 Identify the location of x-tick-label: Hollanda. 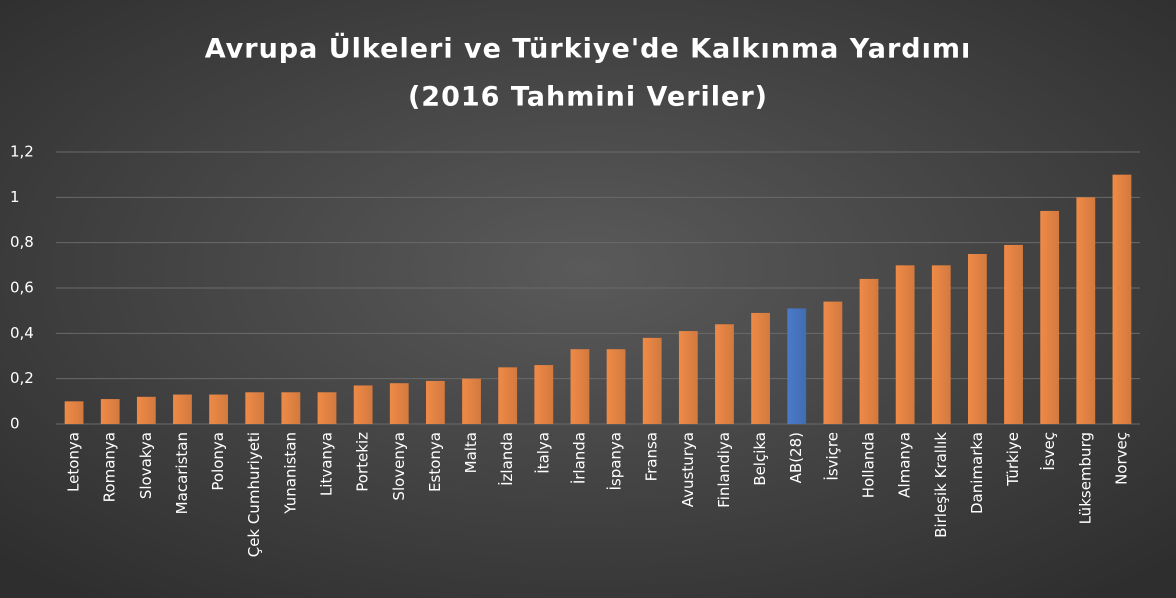
(869, 465).